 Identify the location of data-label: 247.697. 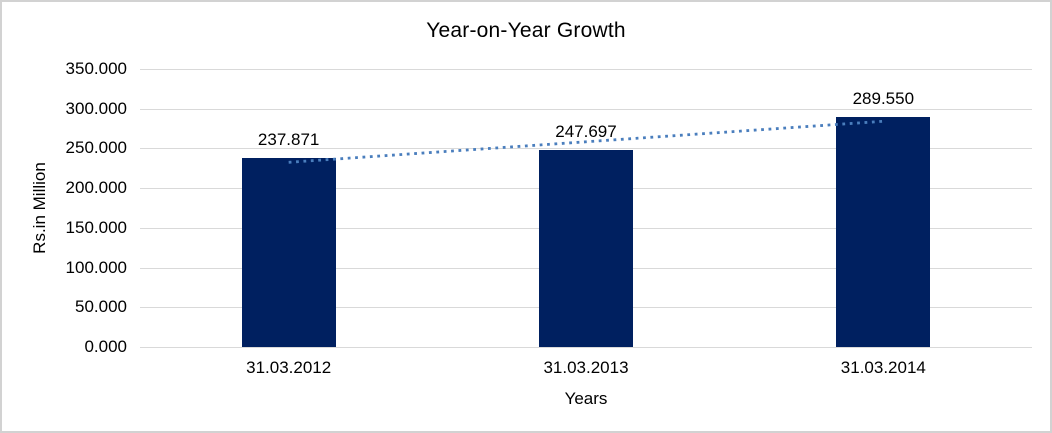
(586, 132).